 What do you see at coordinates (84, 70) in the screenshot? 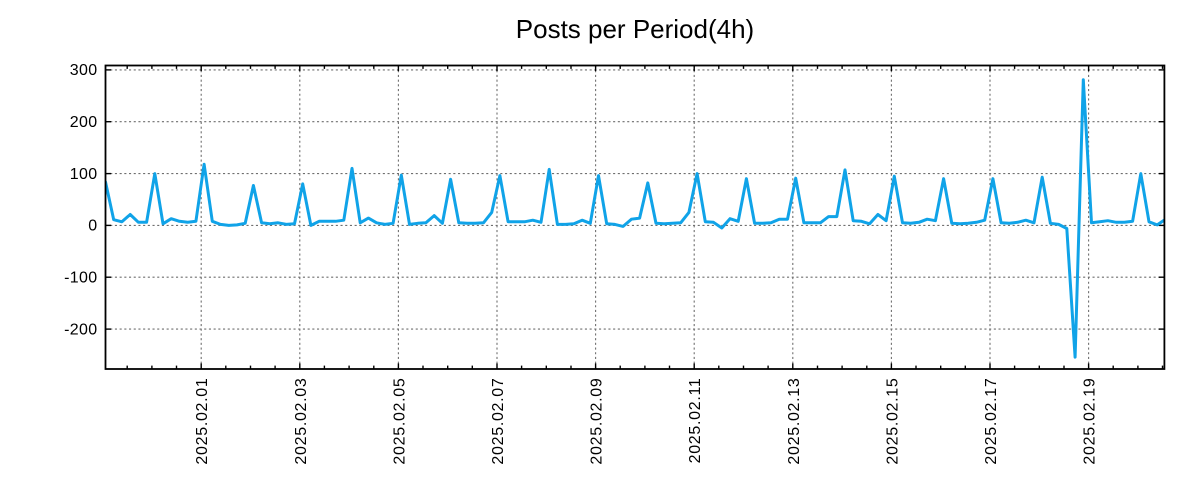
I see `svg-text: 300` at bounding box center [84, 70].